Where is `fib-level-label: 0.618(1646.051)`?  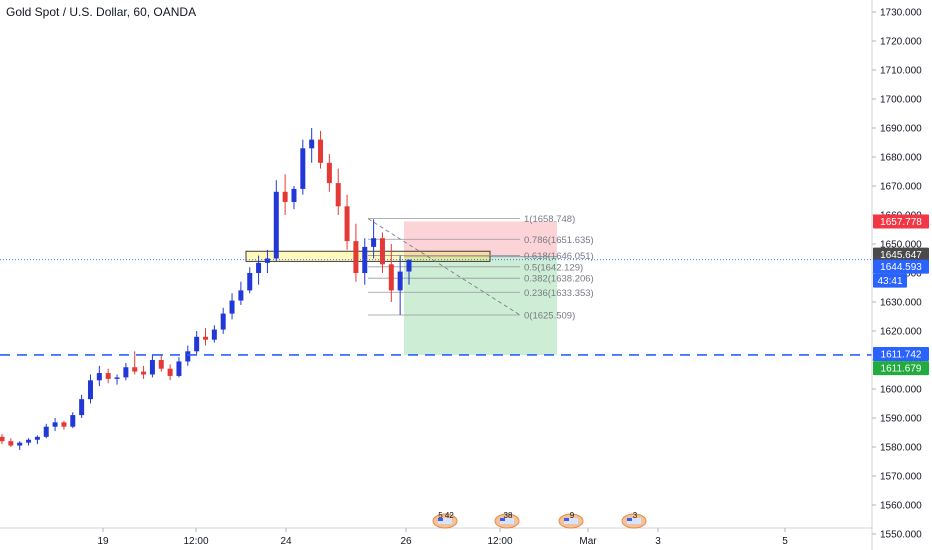
fib-level-label: 0.618(1646.051) is located at coordinates (559, 256).